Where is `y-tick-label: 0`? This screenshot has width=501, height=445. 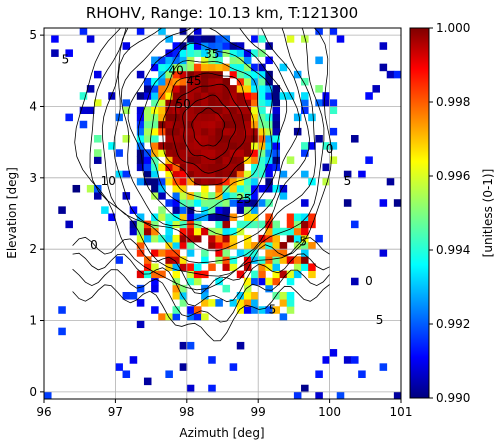
y-tick-label: 0 is located at coordinates (33, 392).